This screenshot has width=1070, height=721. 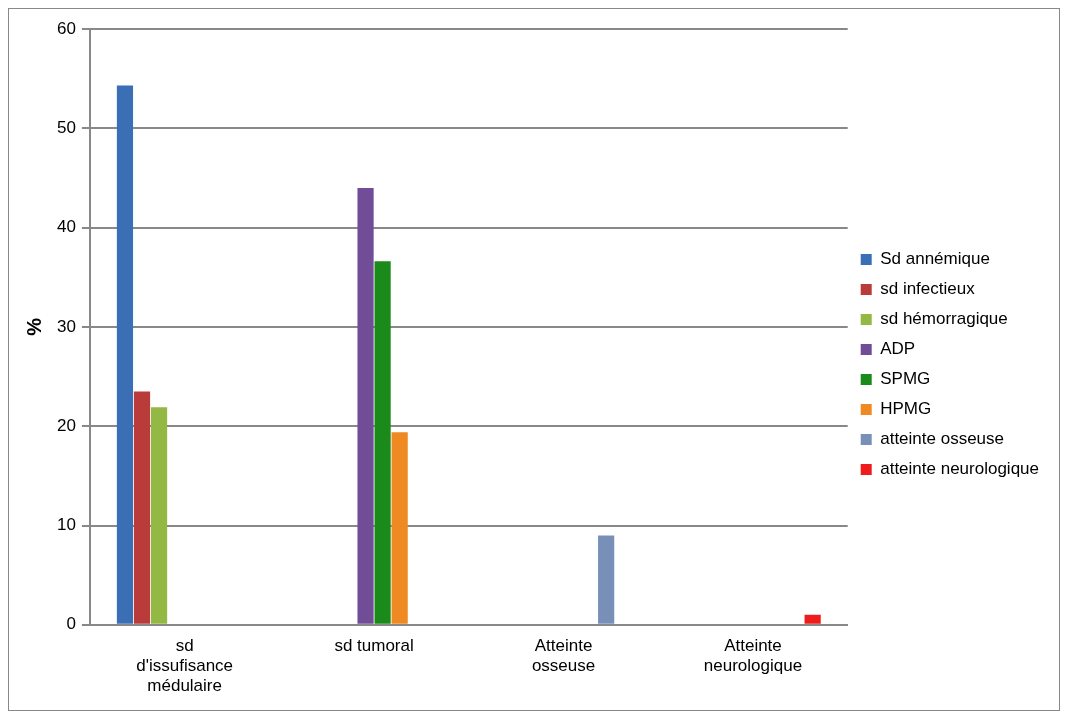 I want to click on legend-label: sd hémorragique, so click(x=944, y=319).